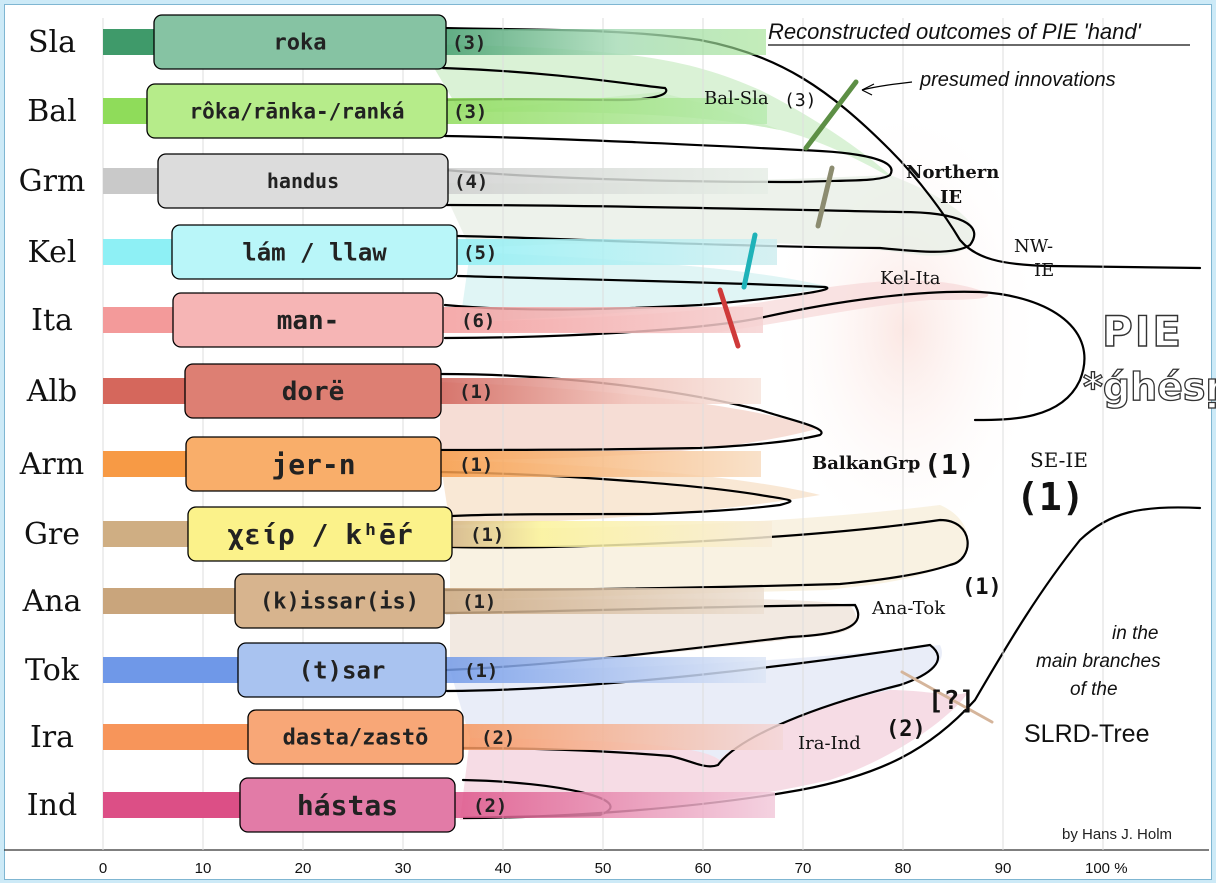 This screenshot has width=1216, height=883. Describe the element at coordinates (52, 601) in the screenshot. I see `branch-code-label: Ana` at that location.